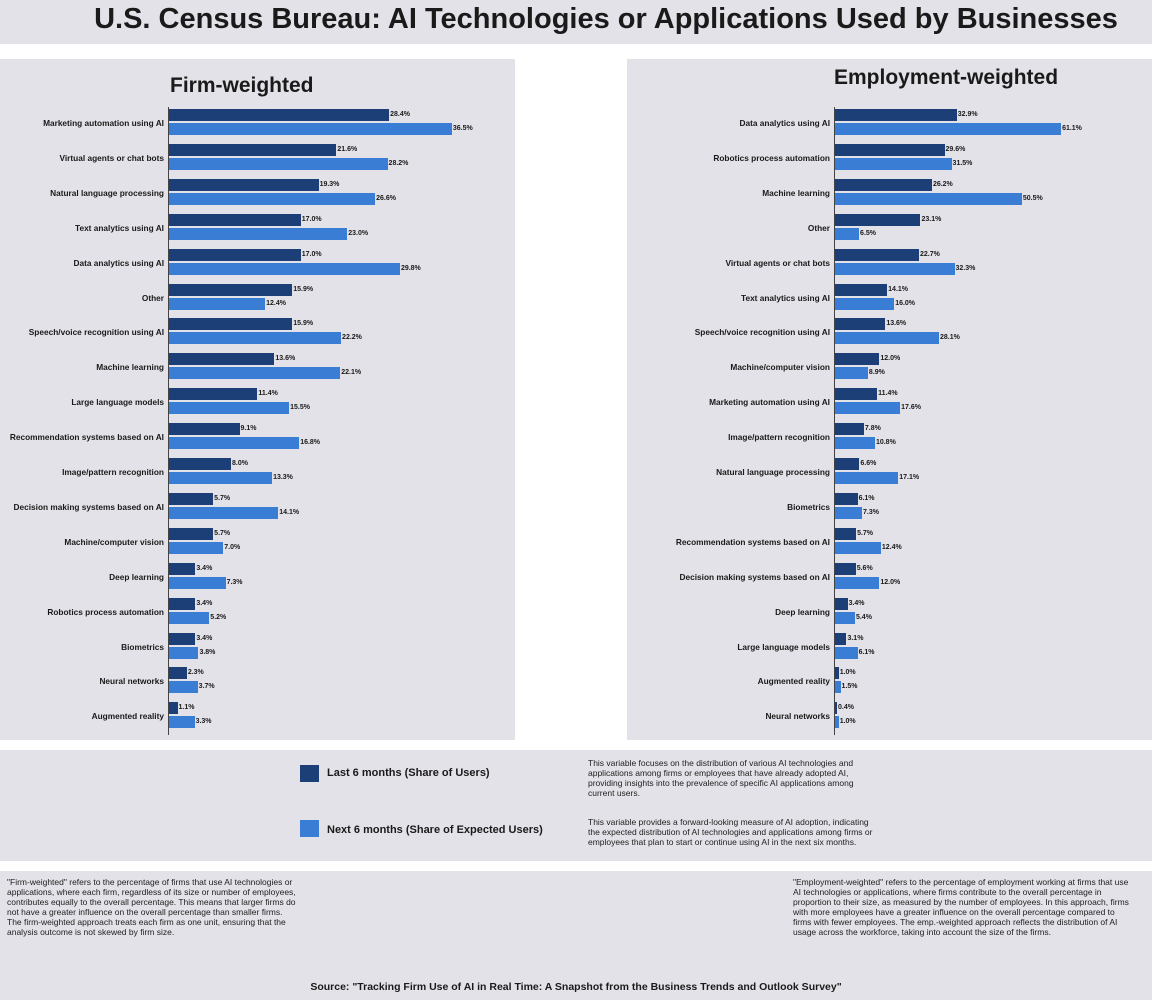 The width and height of the screenshot is (1152, 1000). I want to click on value-label-next-decision-making-systems-based-on-ai: 14.1%, so click(289, 512).